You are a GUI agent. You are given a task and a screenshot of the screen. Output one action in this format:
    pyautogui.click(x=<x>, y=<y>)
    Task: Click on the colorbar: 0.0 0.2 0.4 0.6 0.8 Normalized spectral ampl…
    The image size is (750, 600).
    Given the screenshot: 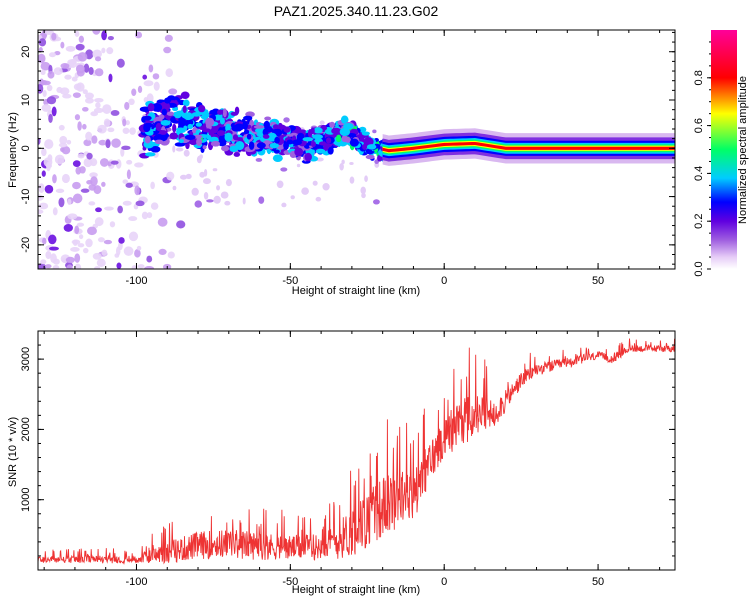 What is the action you would take?
    pyautogui.click(x=721, y=153)
    